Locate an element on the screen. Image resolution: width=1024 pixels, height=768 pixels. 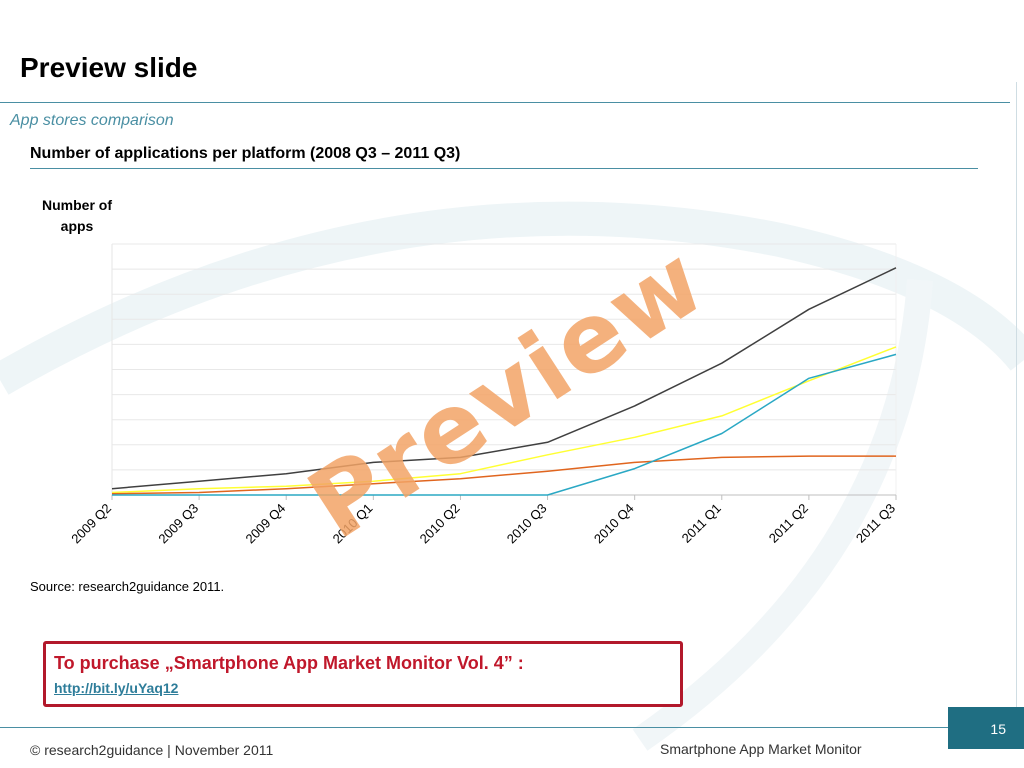
title-divider is located at coordinates (505, 102).